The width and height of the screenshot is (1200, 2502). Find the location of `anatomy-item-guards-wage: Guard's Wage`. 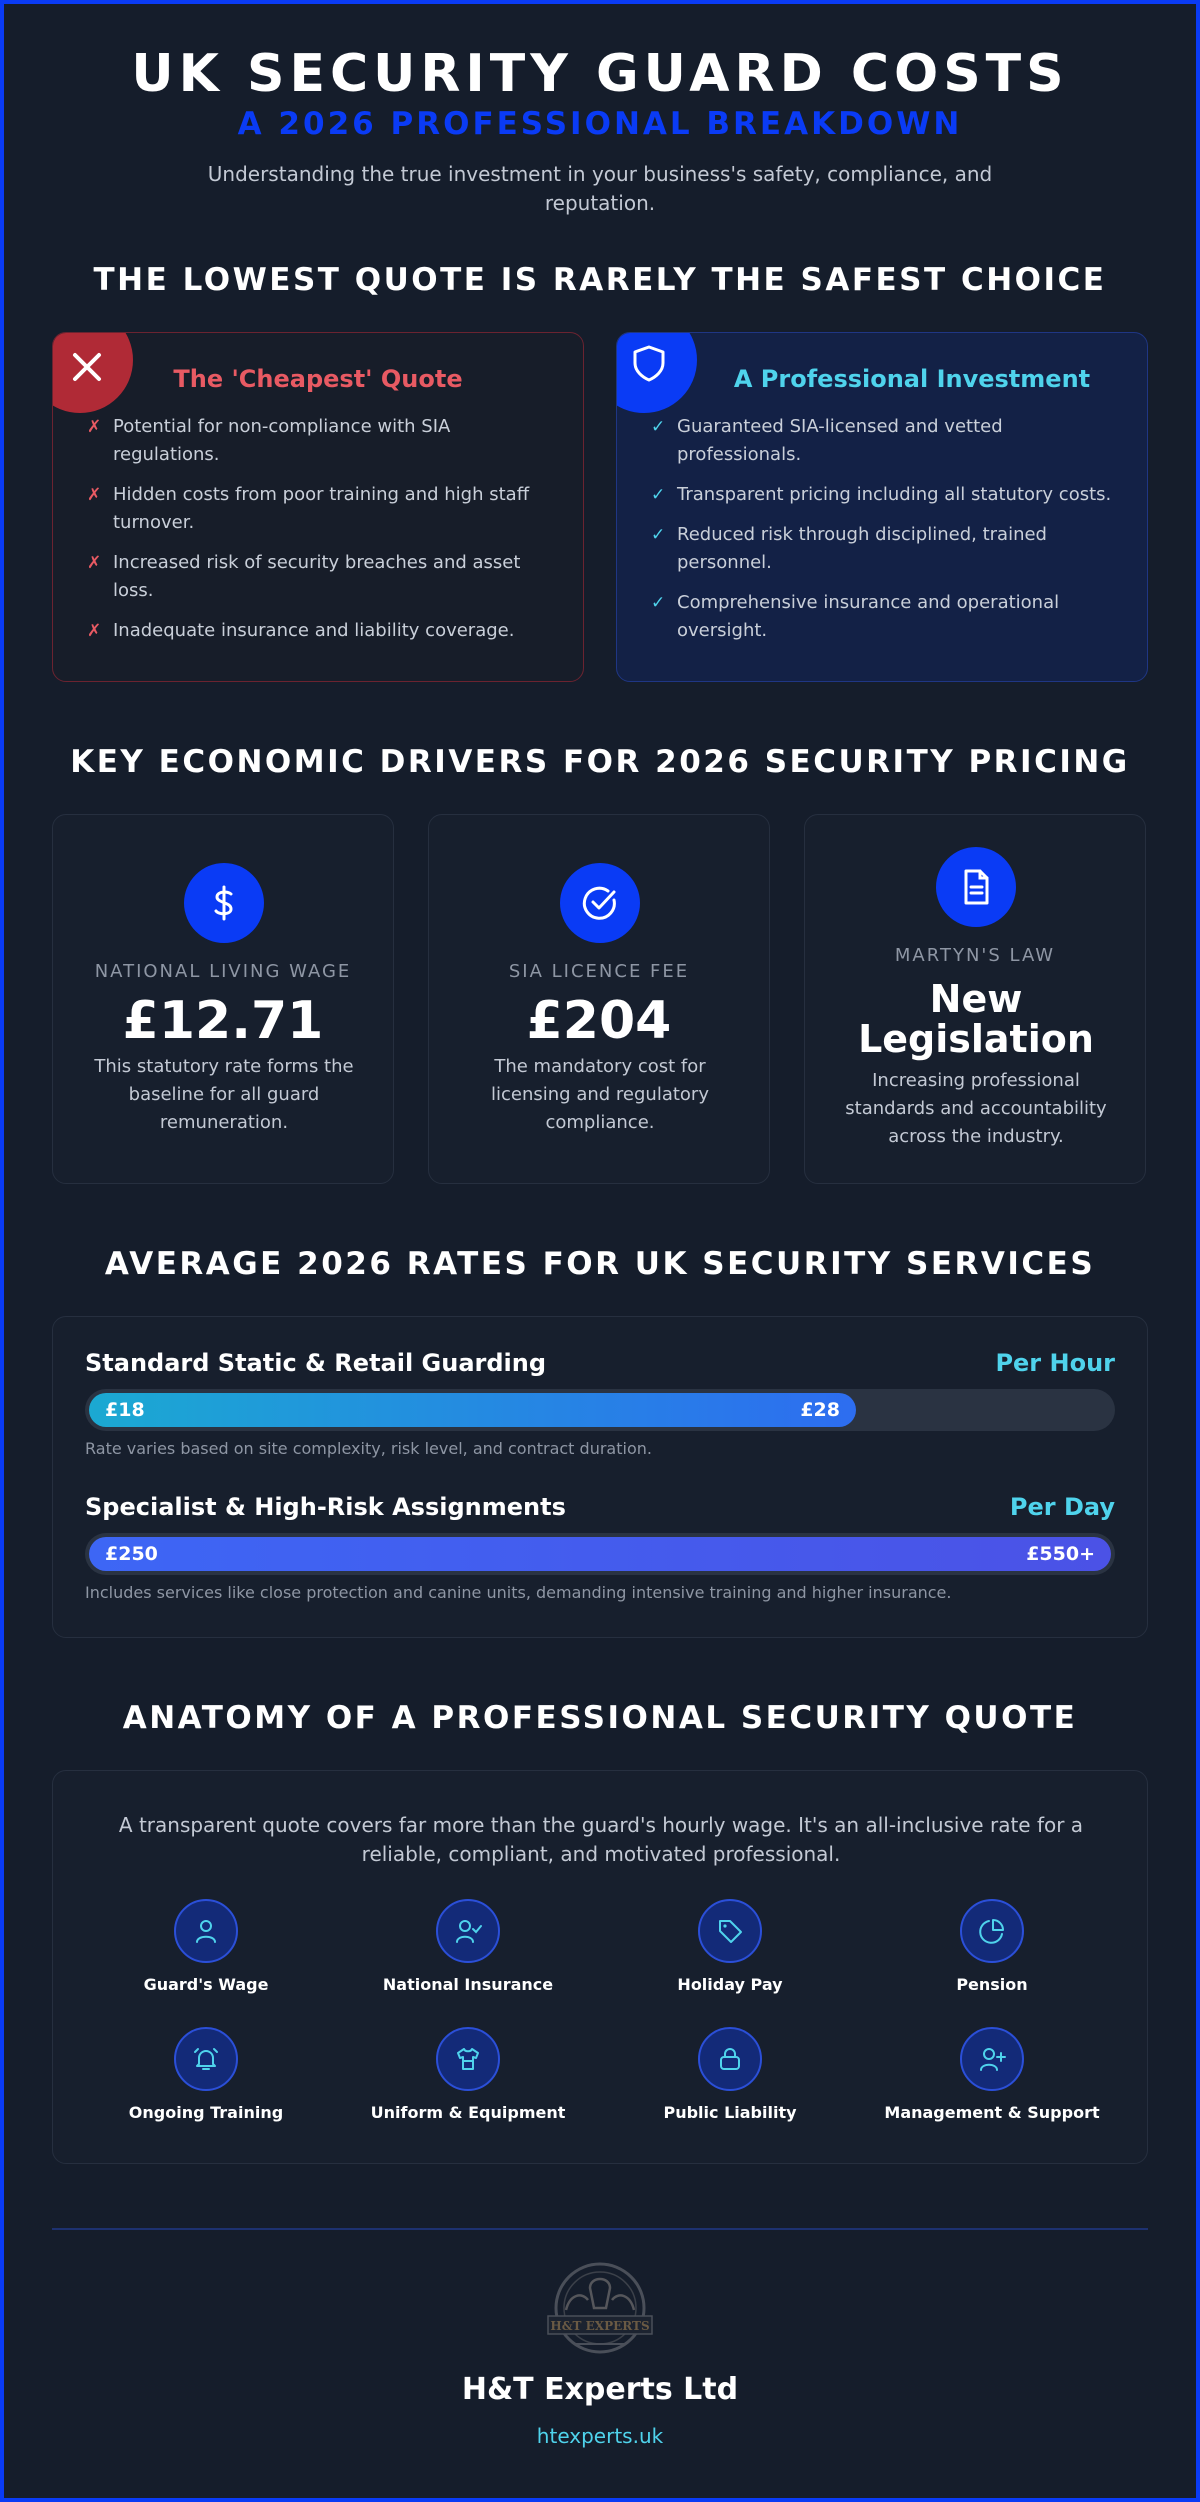

anatomy-item-guards-wage: Guard's Wage is located at coordinates (206, 1946).